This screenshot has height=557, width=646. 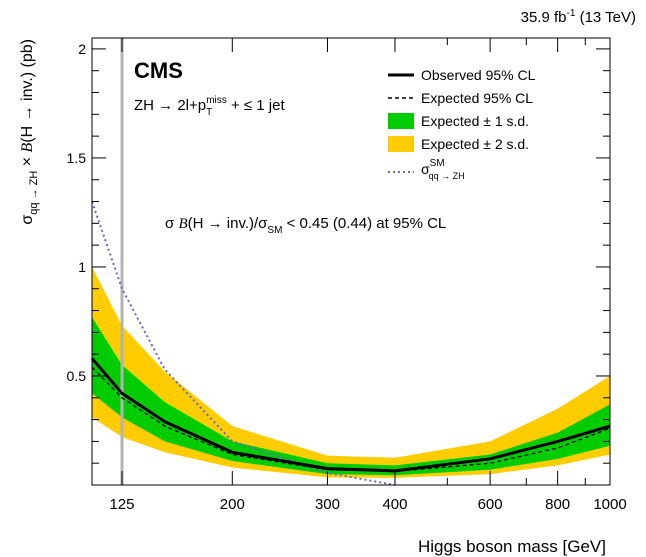 What do you see at coordinates (443, 169) in the screenshot?
I see `legend-sm-label: σSM qq → ZH` at bounding box center [443, 169].